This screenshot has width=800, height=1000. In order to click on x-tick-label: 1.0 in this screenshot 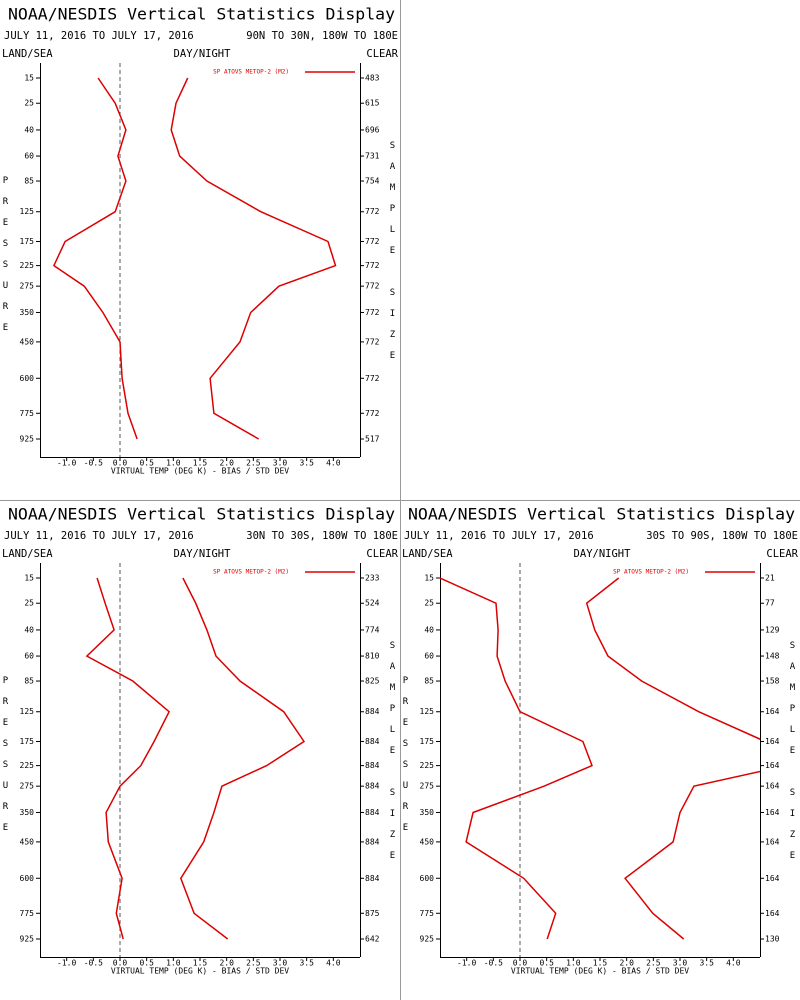, I will do `click(173, 463)`.